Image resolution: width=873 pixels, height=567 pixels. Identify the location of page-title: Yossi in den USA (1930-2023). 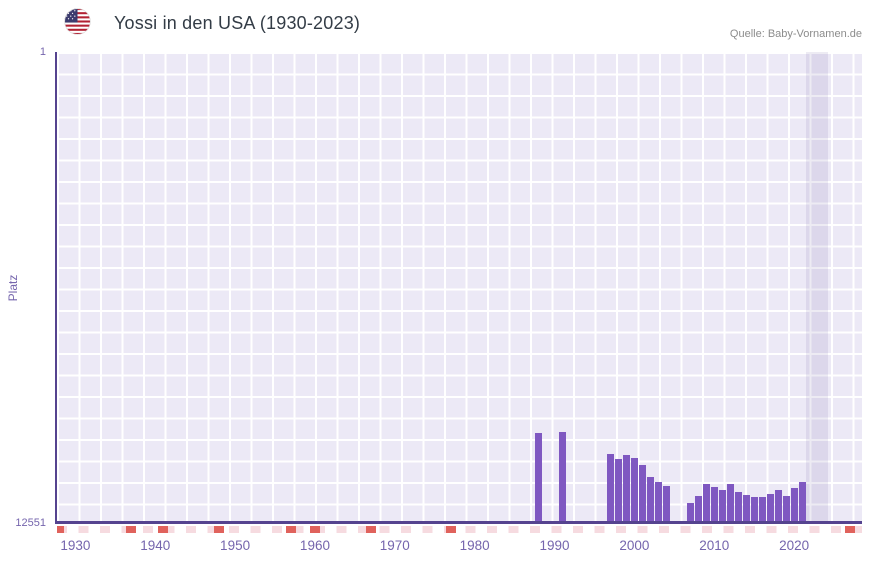
(237, 23).